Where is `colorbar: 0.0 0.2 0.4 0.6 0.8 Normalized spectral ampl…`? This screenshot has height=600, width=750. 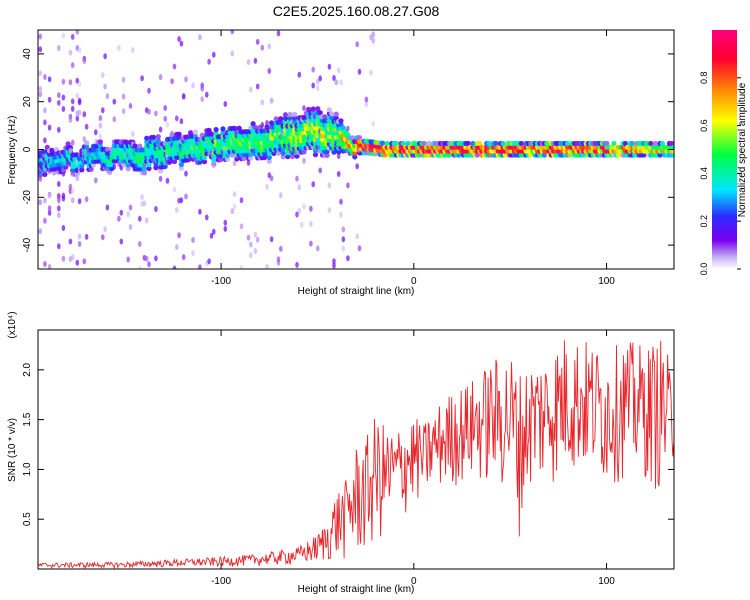
colorbar: 0.0 0.2 0.4 0.6 0.8 Normalized spectral ampl… is located at coordinates (723, 152).